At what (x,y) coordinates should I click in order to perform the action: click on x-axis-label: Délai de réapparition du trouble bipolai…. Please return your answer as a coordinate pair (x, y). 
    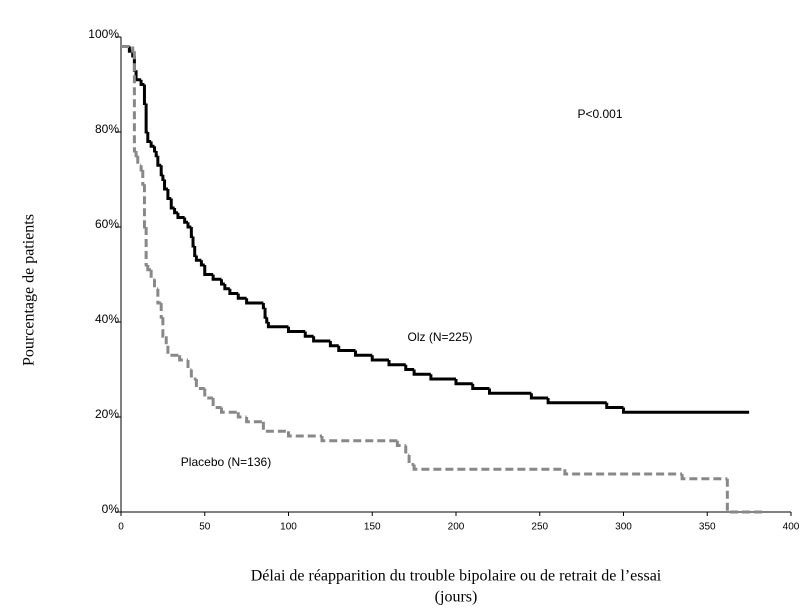
    Looking at the image, I should click on (456, 576).